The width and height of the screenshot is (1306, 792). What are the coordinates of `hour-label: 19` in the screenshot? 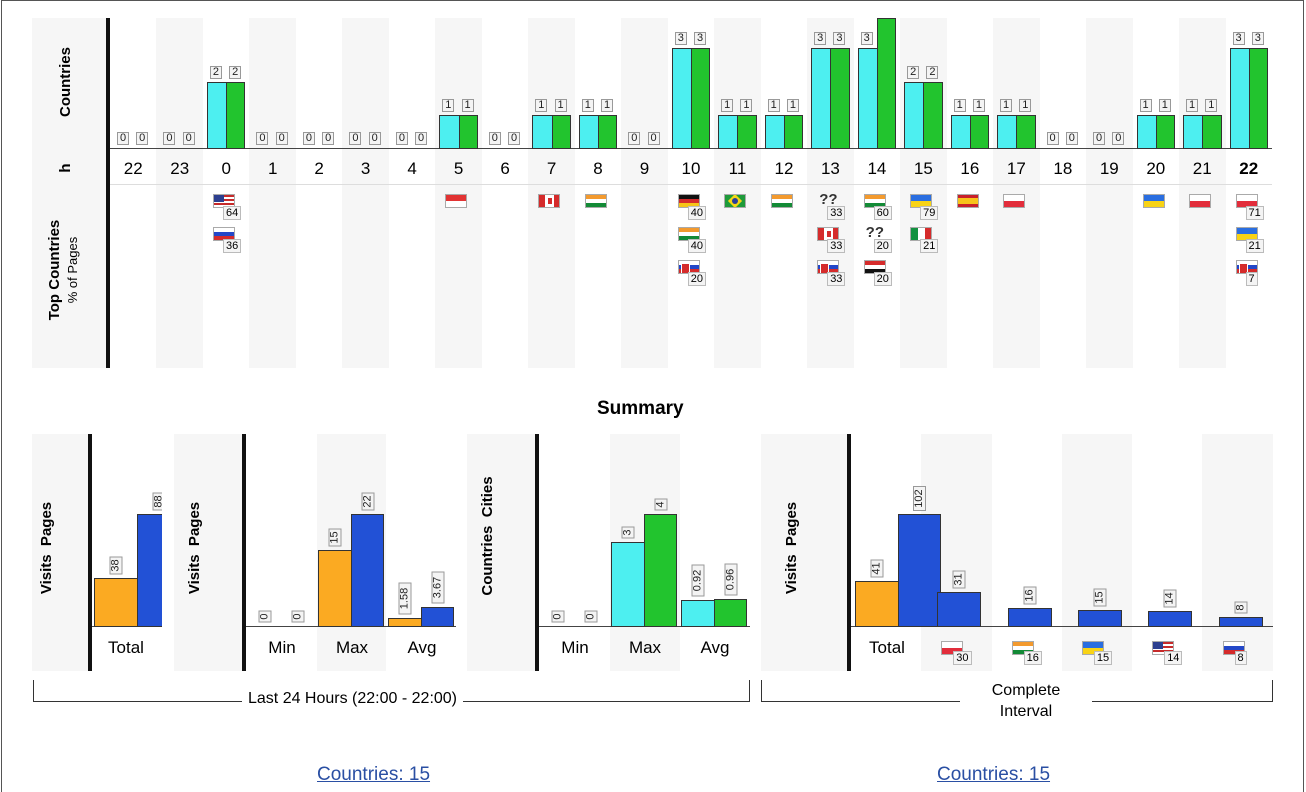 It's located at (1109, 168).